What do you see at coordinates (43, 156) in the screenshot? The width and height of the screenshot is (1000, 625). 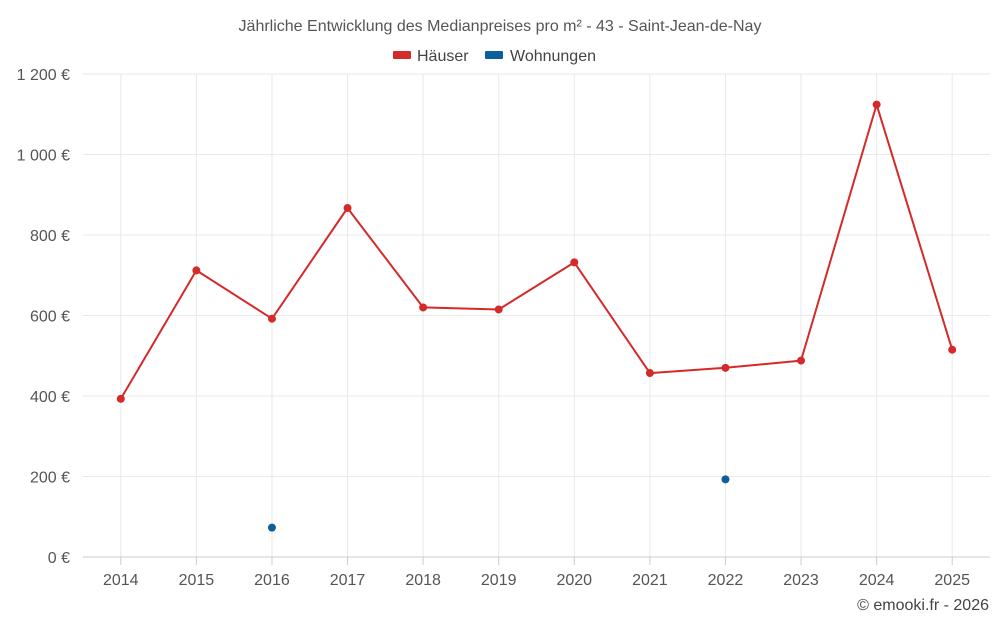 I see `y-tick-label-1000: 1 000 €` at bounding box center [43, 156].